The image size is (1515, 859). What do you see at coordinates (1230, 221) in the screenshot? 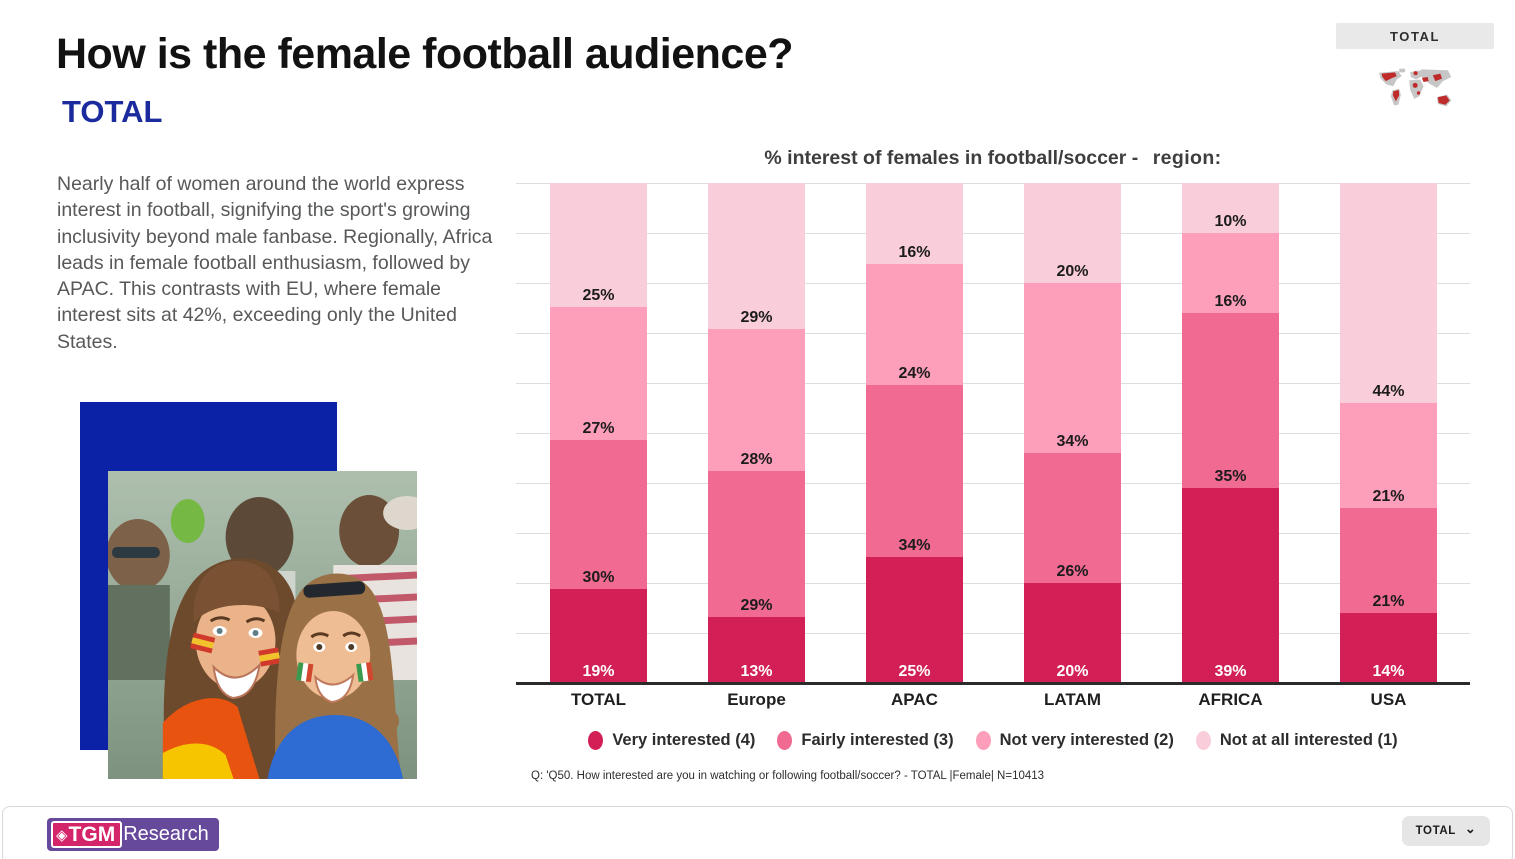
I see `segment-value-label: 10%` at bounding box center [1230, 221].